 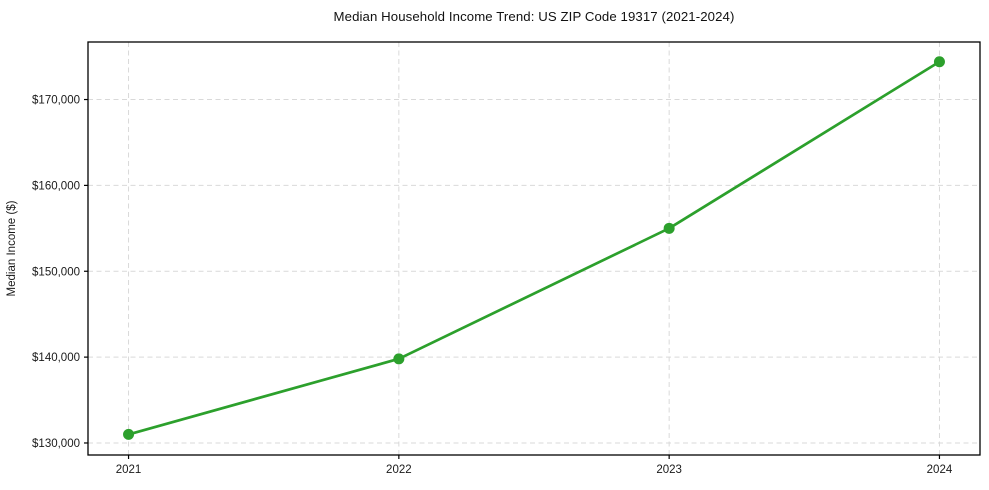 I want to click on data-point-2022, so click(x=399, y=359).